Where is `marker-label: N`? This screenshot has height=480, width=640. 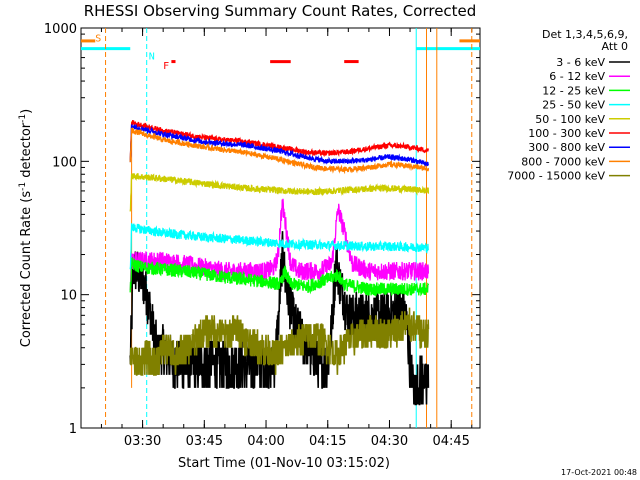
marker-label: N is located at coordinates (152, 57).